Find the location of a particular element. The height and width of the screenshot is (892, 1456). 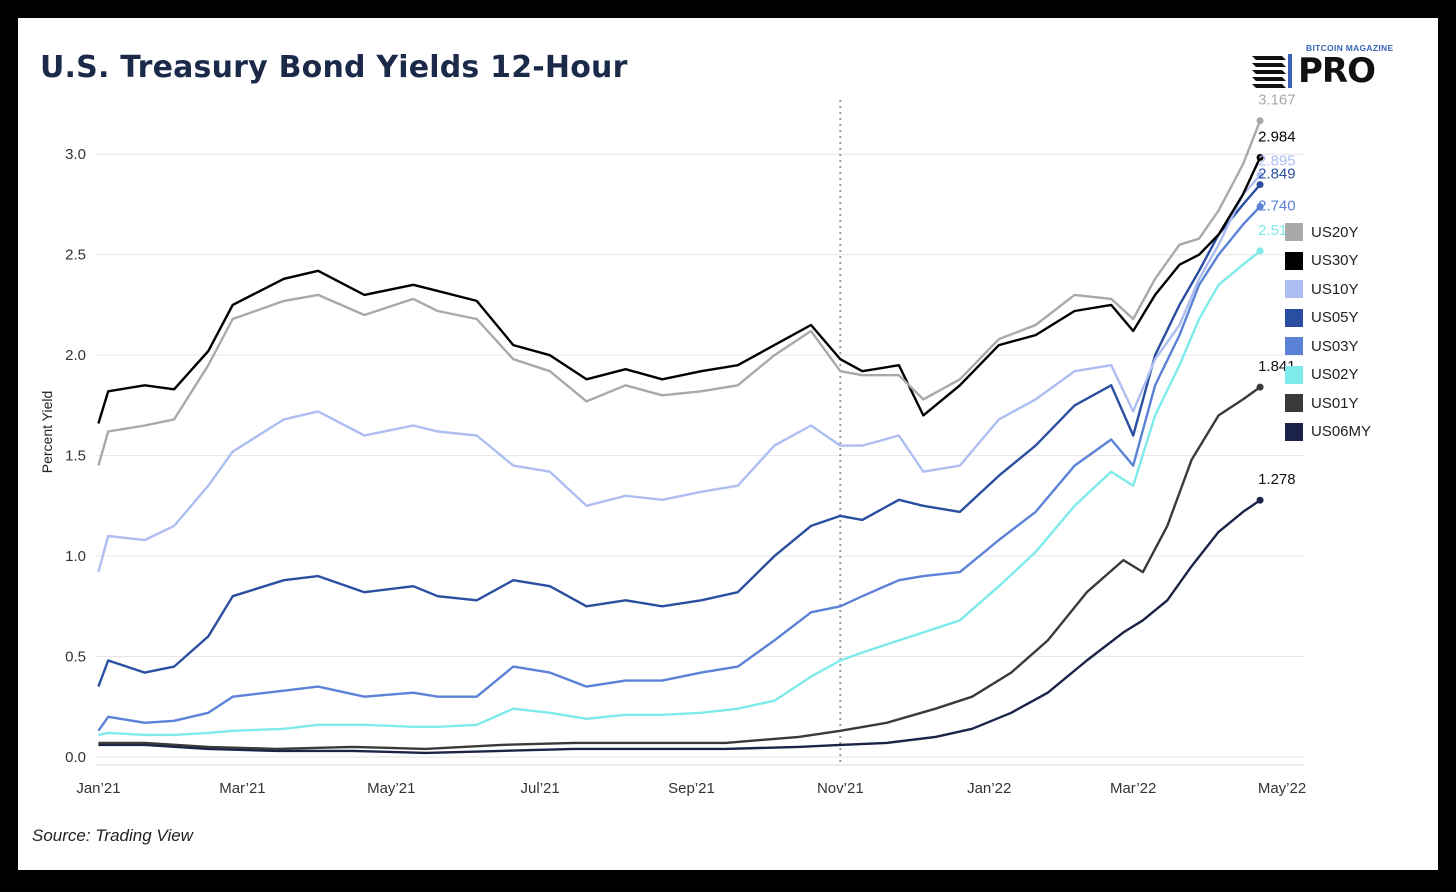

x-tick-label: Nov’21 is located at coordinates (840, 788).